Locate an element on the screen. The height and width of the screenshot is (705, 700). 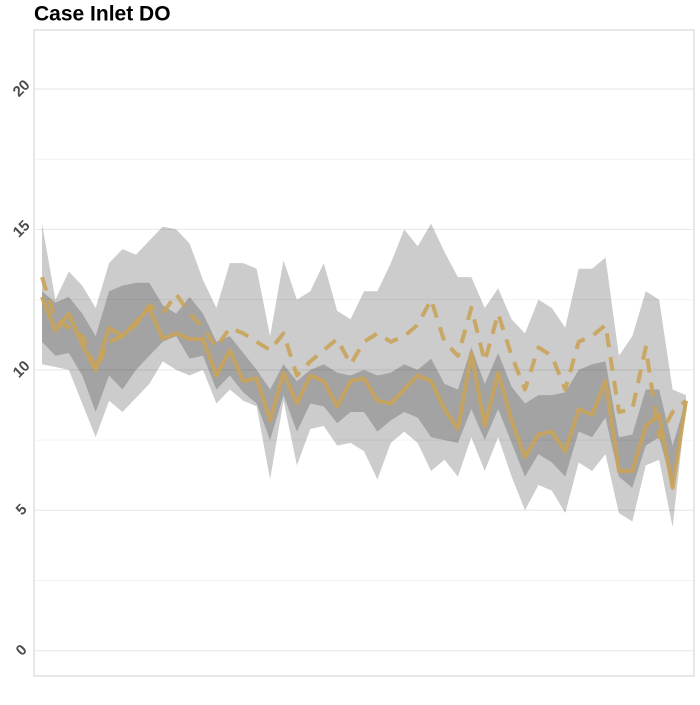
y-tick-label: 0 is located at coordinates (22, 650).